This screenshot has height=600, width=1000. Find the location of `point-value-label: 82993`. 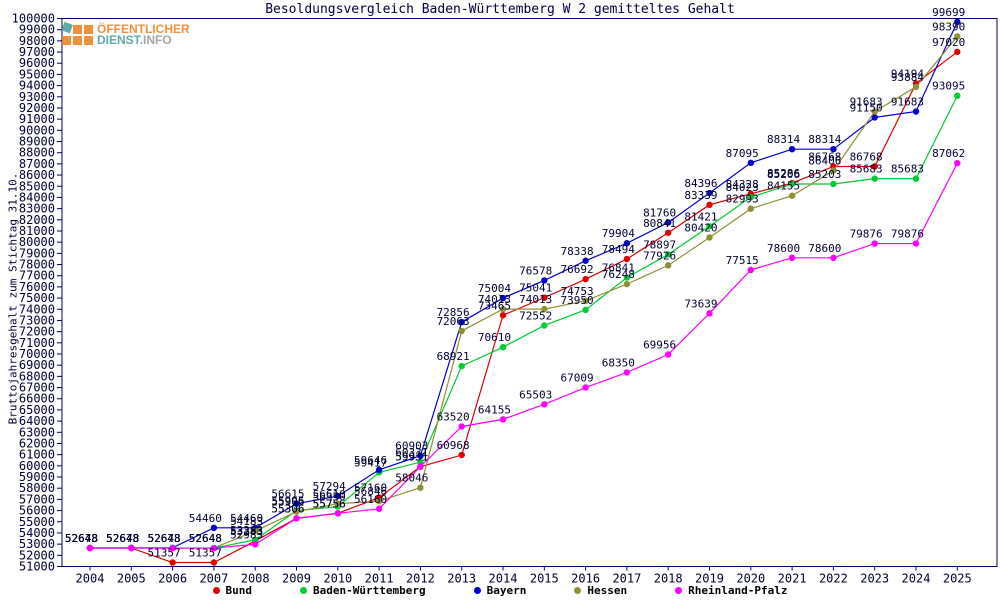

point-value-label: 82993 is located at coordinates (742, 199).